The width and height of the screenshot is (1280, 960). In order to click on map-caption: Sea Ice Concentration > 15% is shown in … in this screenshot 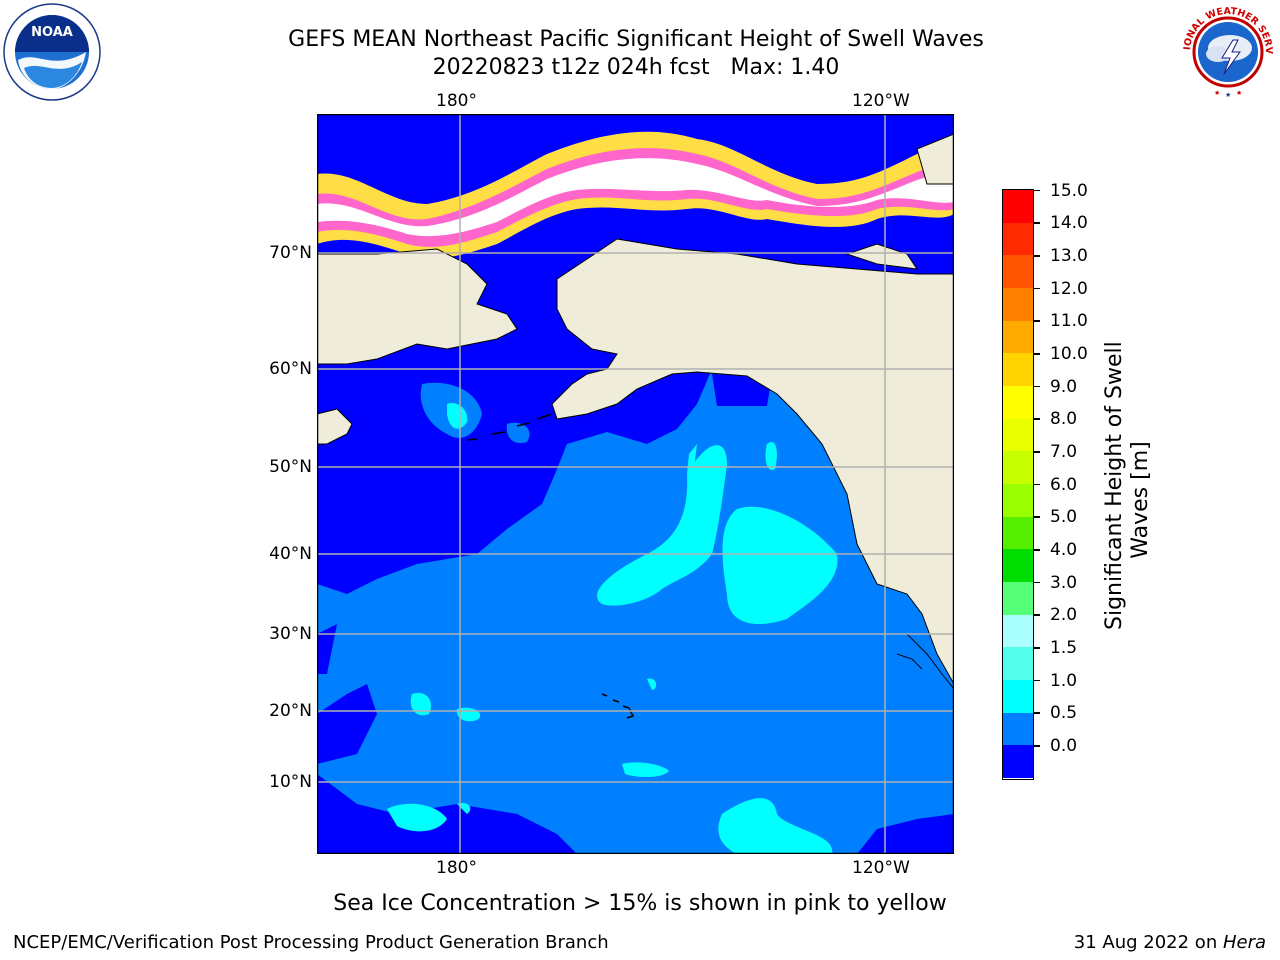, I will do `click(640, 903)`.